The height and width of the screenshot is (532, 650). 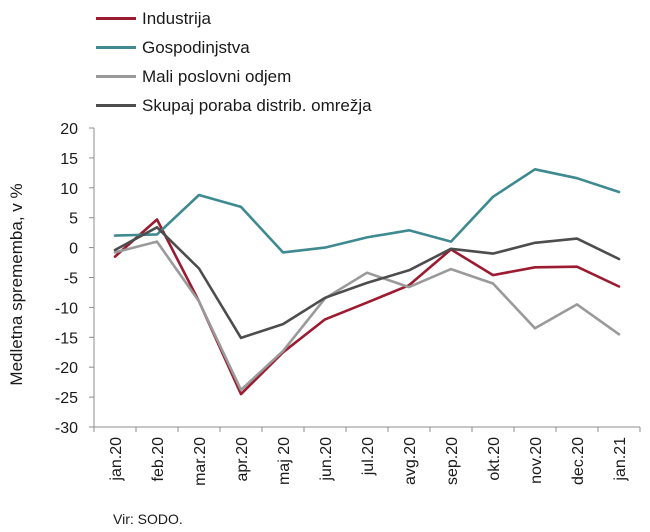 I want to click on x-tick-label: jan.20, so click(x=116, y=459).